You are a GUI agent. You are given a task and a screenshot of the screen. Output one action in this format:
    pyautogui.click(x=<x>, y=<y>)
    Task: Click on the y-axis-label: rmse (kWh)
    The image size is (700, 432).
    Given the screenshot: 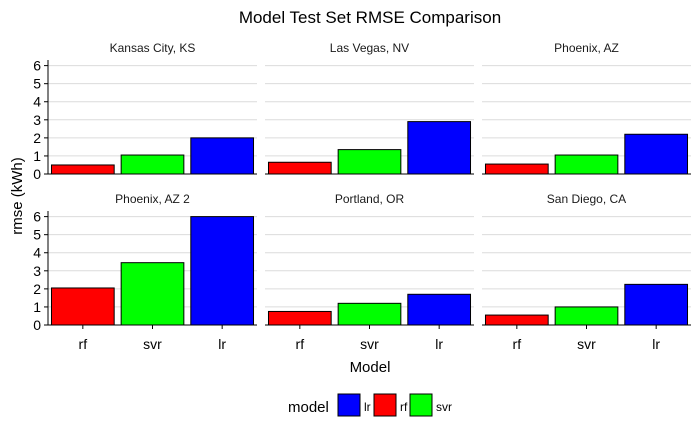 What is the action you would take?
    pyautogui.click(x=17, y=196)
    